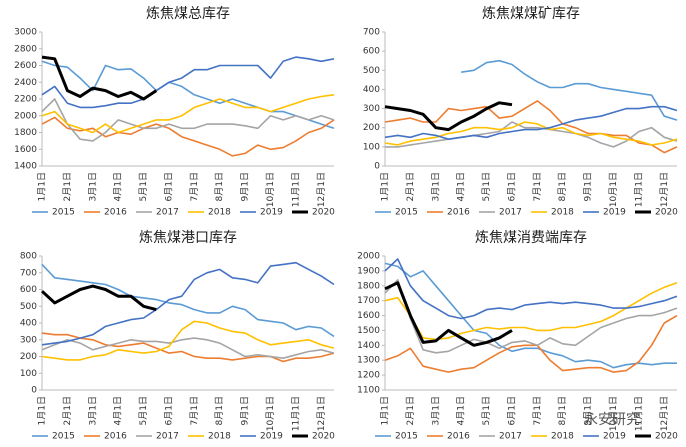 This screenshot has height=447, width=686. I want to click on y-tick-label: 0, so click(377, 167).